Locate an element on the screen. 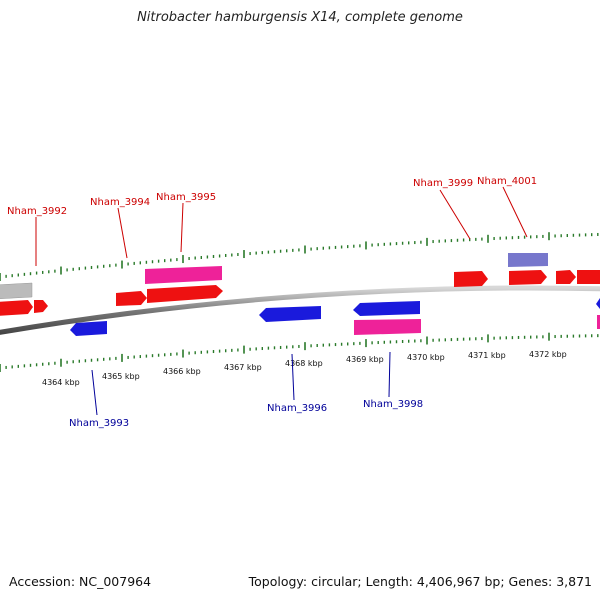  scale-label-4371: 4371 kbp is located at coordinates (487, 355).